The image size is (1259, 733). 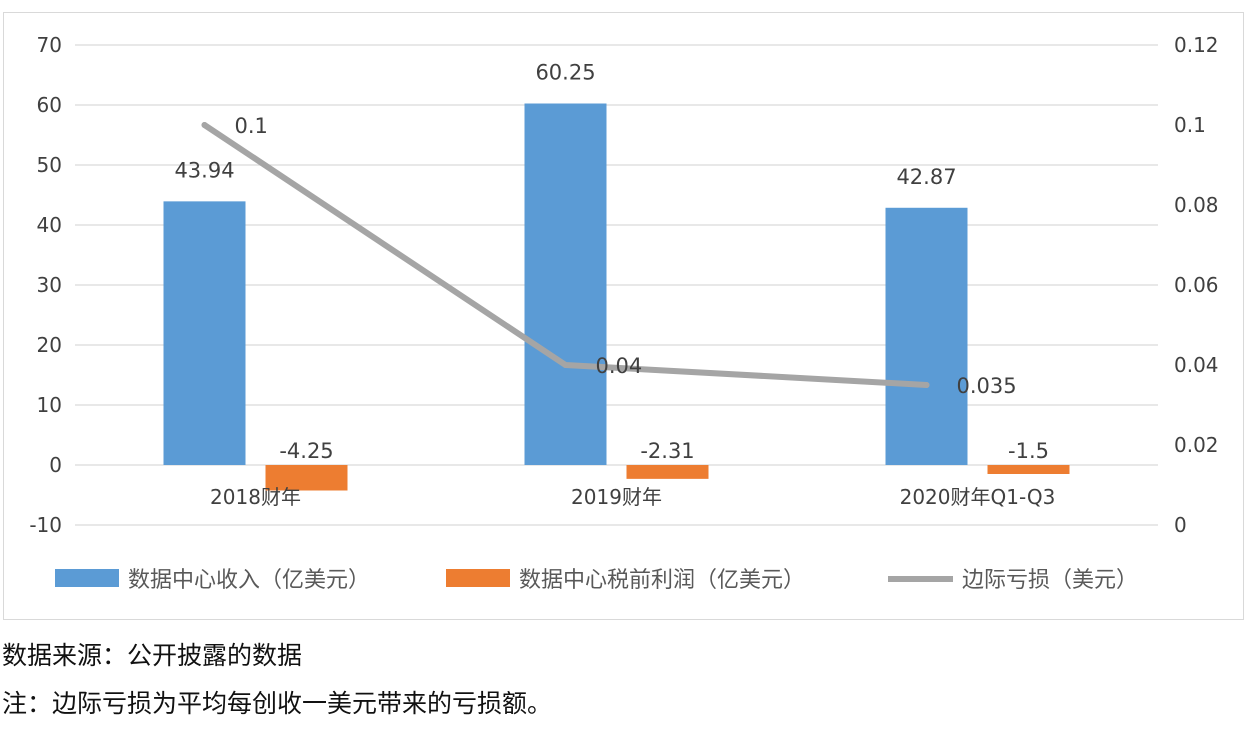 What do you see at coordinates (152, 655) in the screenshot?
I see `source-note: 数据来源：公开披露的数据` at bounding box center [152, 655].